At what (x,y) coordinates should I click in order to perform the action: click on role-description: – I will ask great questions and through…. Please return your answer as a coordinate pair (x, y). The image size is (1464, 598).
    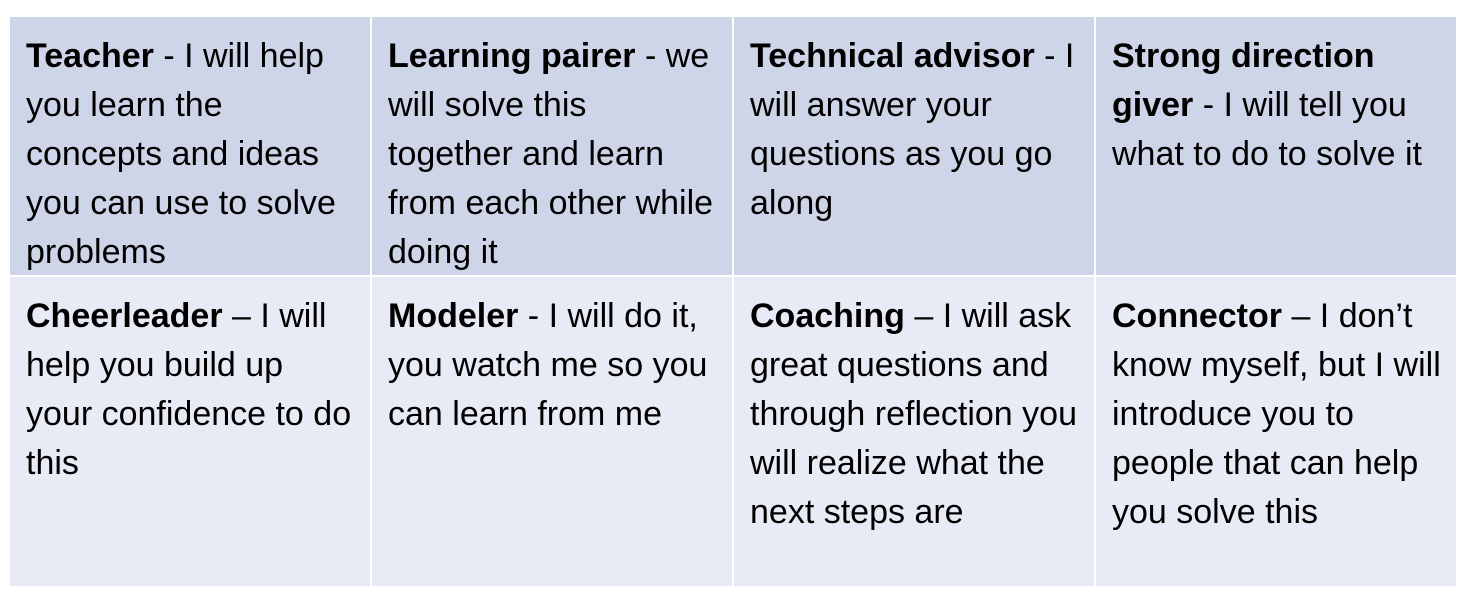
    Looking at the image, I should click on (913, 414).